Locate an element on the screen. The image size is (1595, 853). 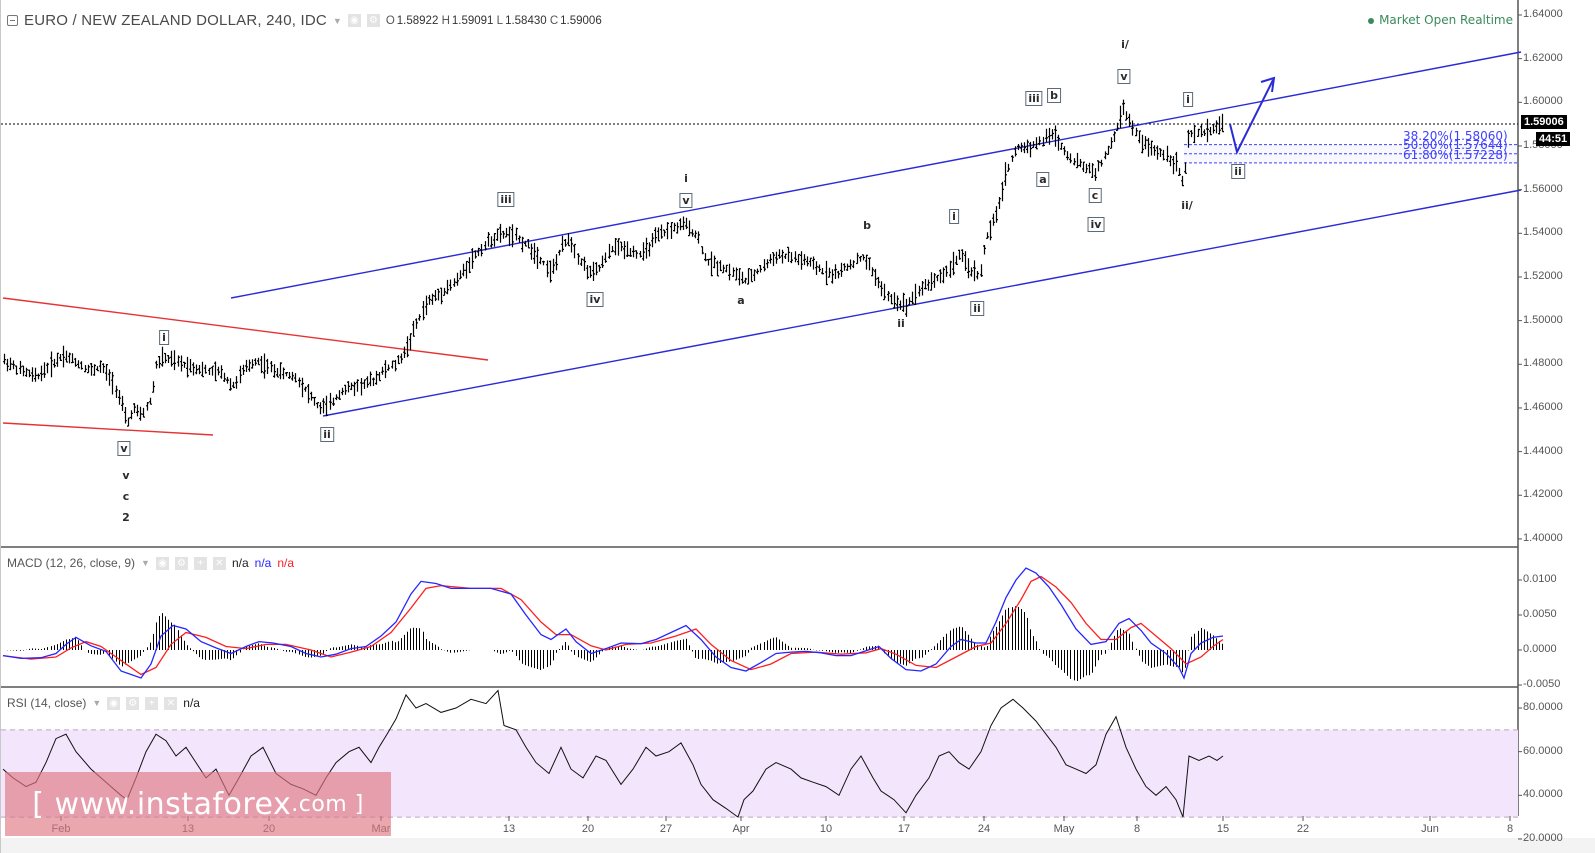
price-tick: 1.46000 is located at coordinates (1543, 406).